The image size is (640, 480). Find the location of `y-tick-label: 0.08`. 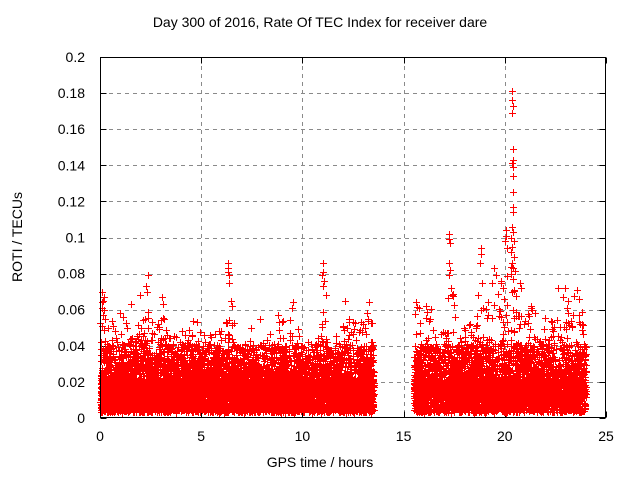

y-tick-label: 0.08 is located at coordinates (71, 274).